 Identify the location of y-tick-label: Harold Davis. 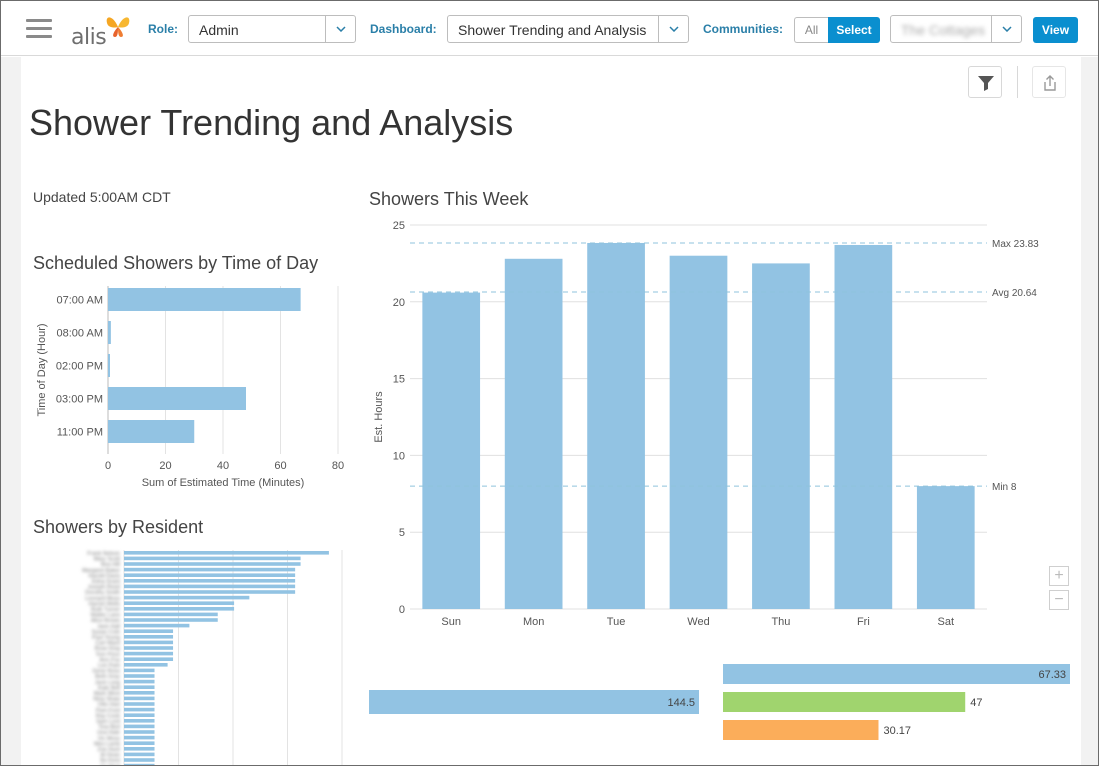
(105, 576).